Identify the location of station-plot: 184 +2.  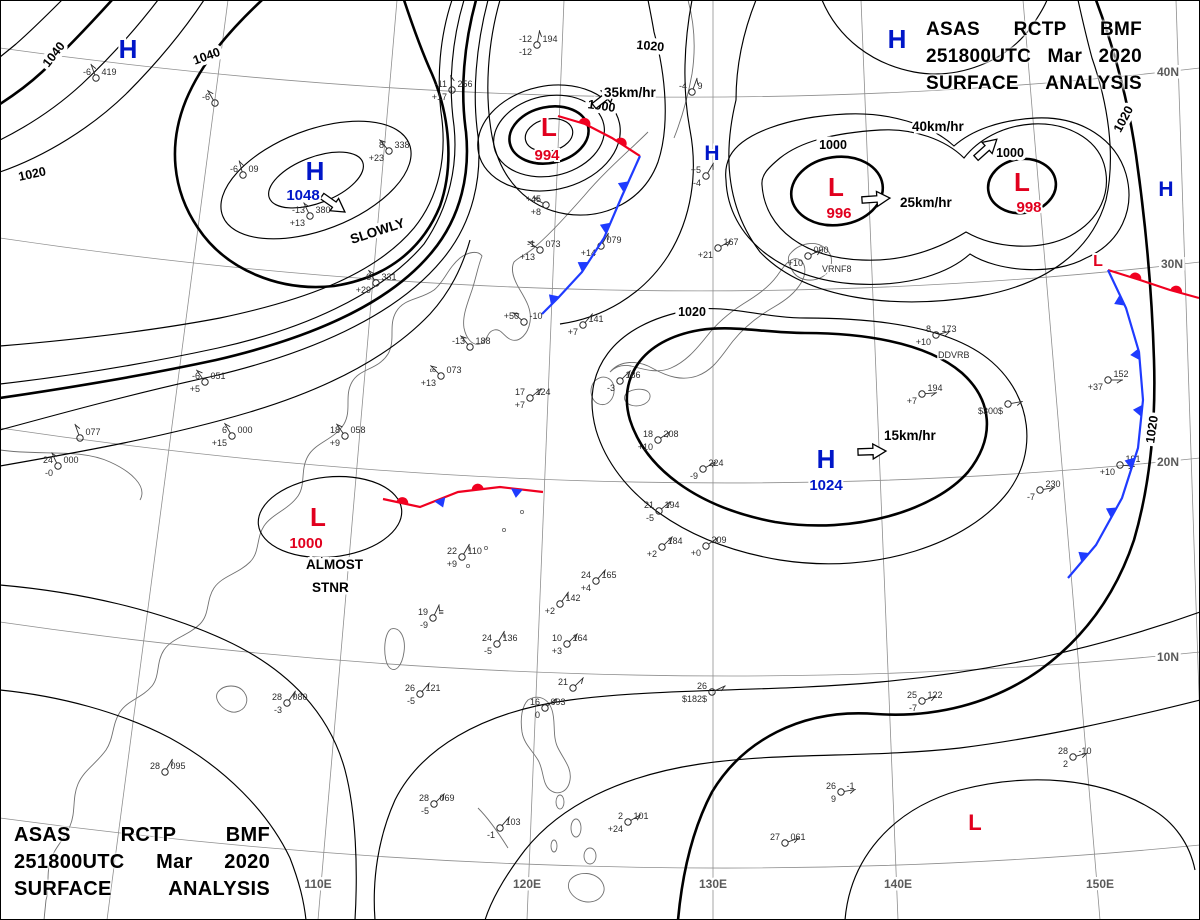
(665, 547).